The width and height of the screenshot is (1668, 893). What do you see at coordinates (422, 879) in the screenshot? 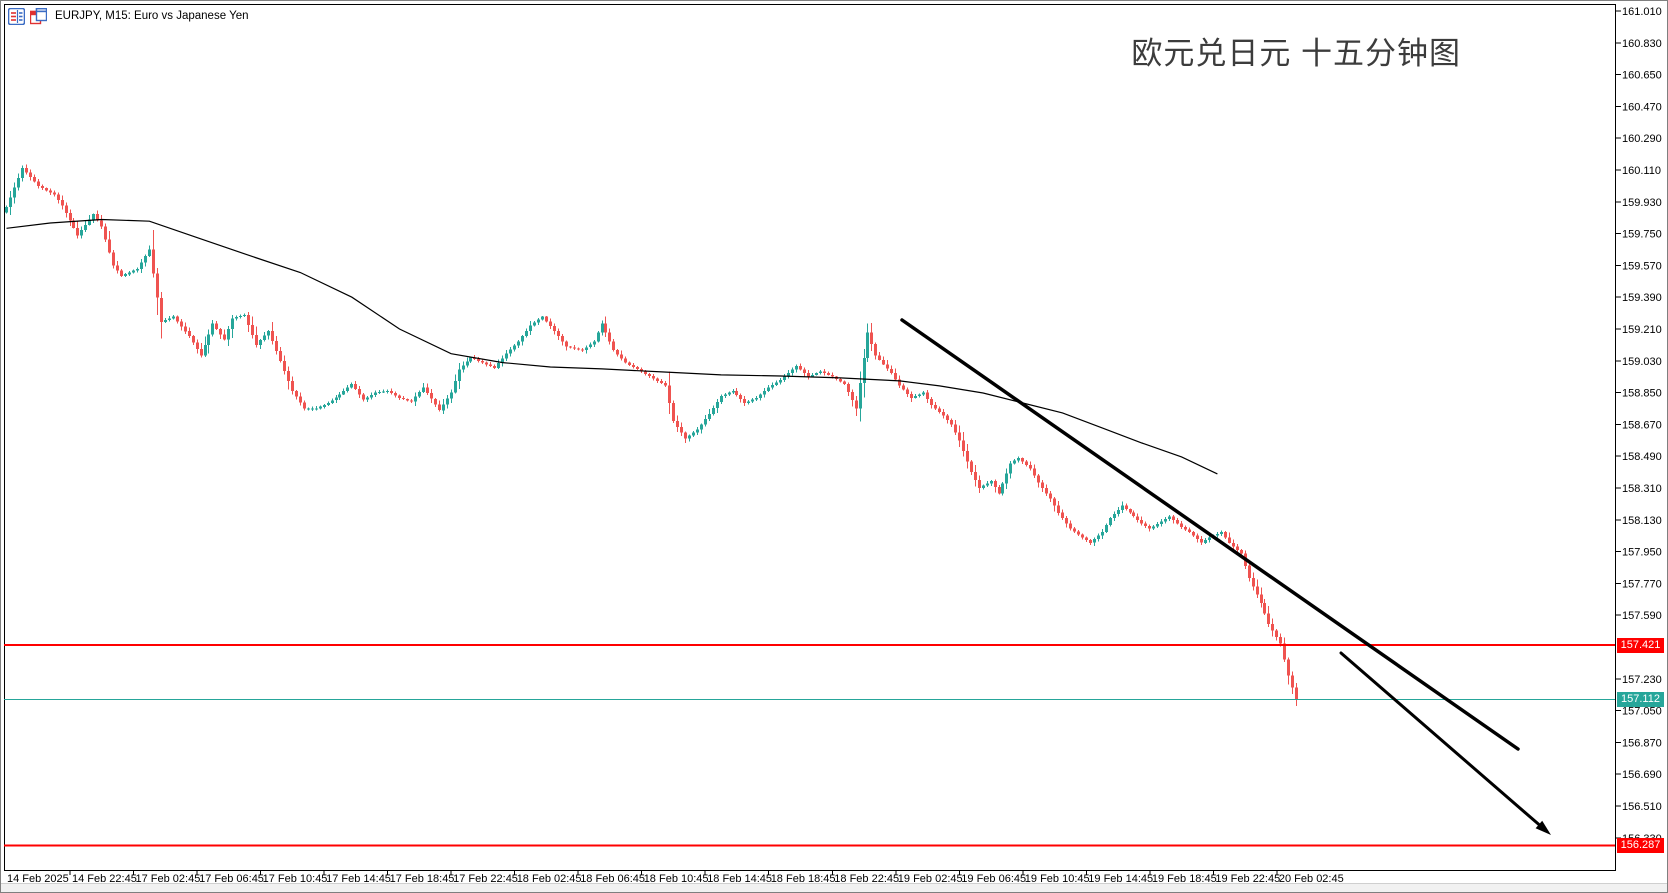
I see `svg-text: 17 Feb 18:45` at bounding box center [422, 879].